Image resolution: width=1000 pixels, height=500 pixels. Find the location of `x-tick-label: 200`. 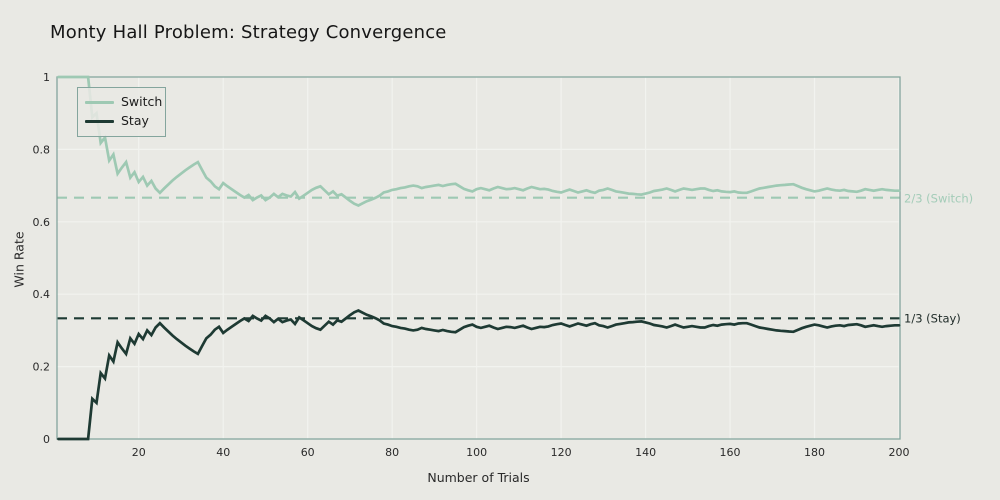

x-tick-label: 200 is located at coordinates (899, 452).